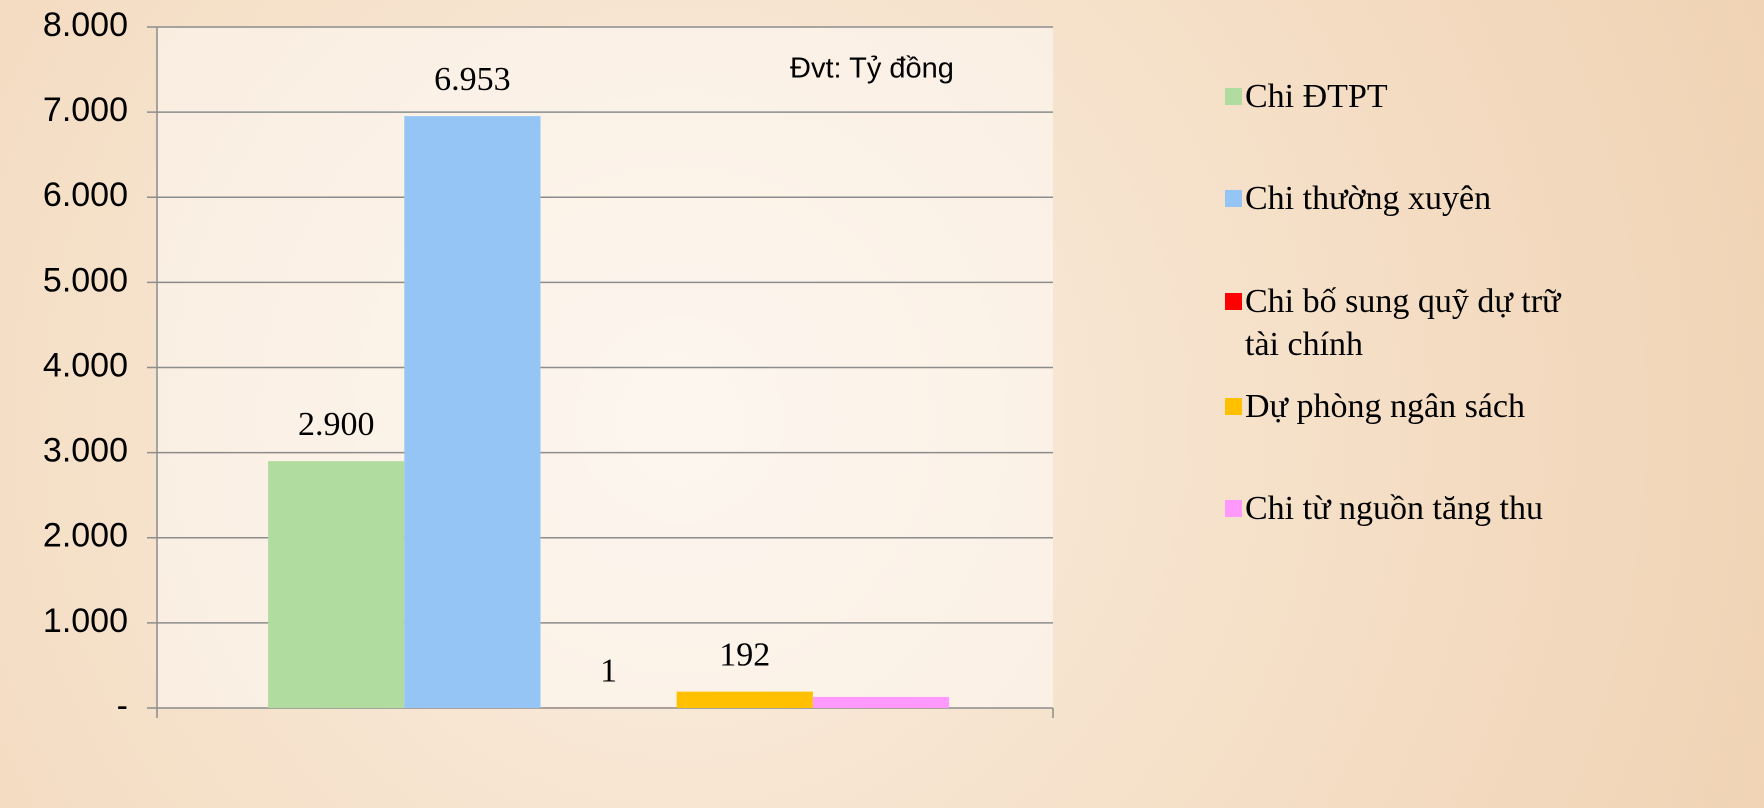  What do you see at coordinates (1316, 96) in the screenshot?
I see `legend-label: Chi ĐTPT` at bounding box center [1316, 96].